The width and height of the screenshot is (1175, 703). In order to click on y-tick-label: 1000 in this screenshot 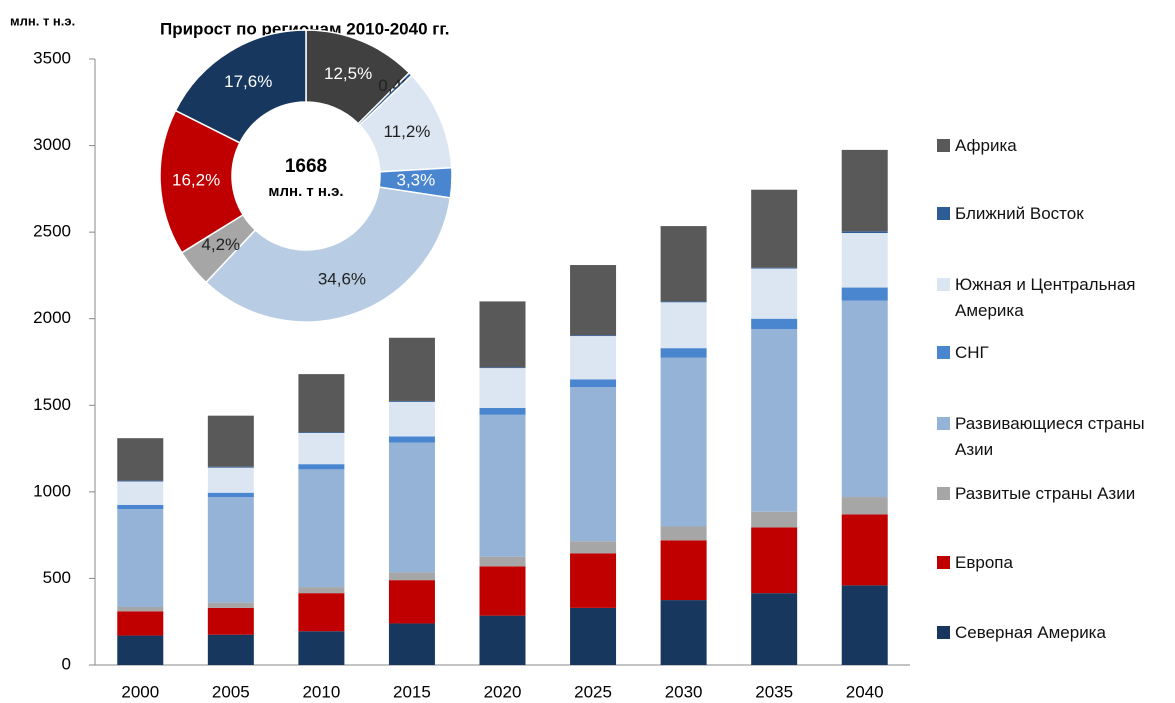, I will do `click(52, 490)`.